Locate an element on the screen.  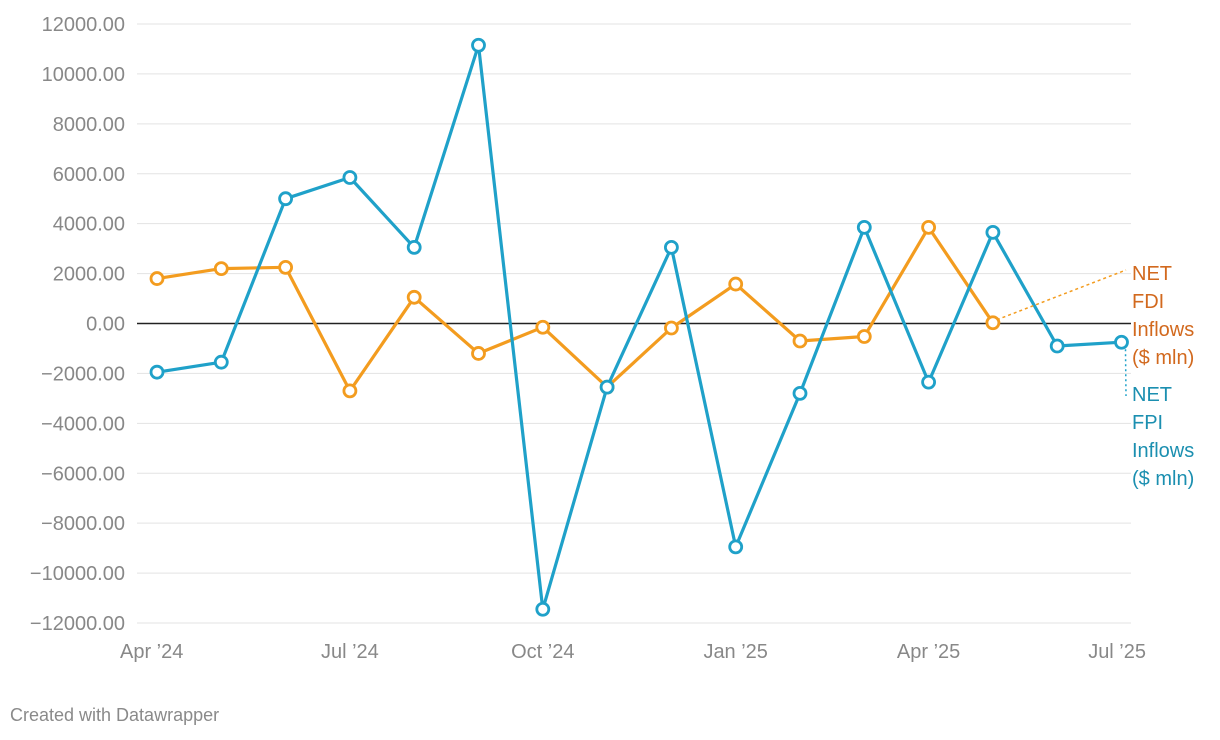
fpi-series-label-line: FPI is located at coordinates (1147, 423).